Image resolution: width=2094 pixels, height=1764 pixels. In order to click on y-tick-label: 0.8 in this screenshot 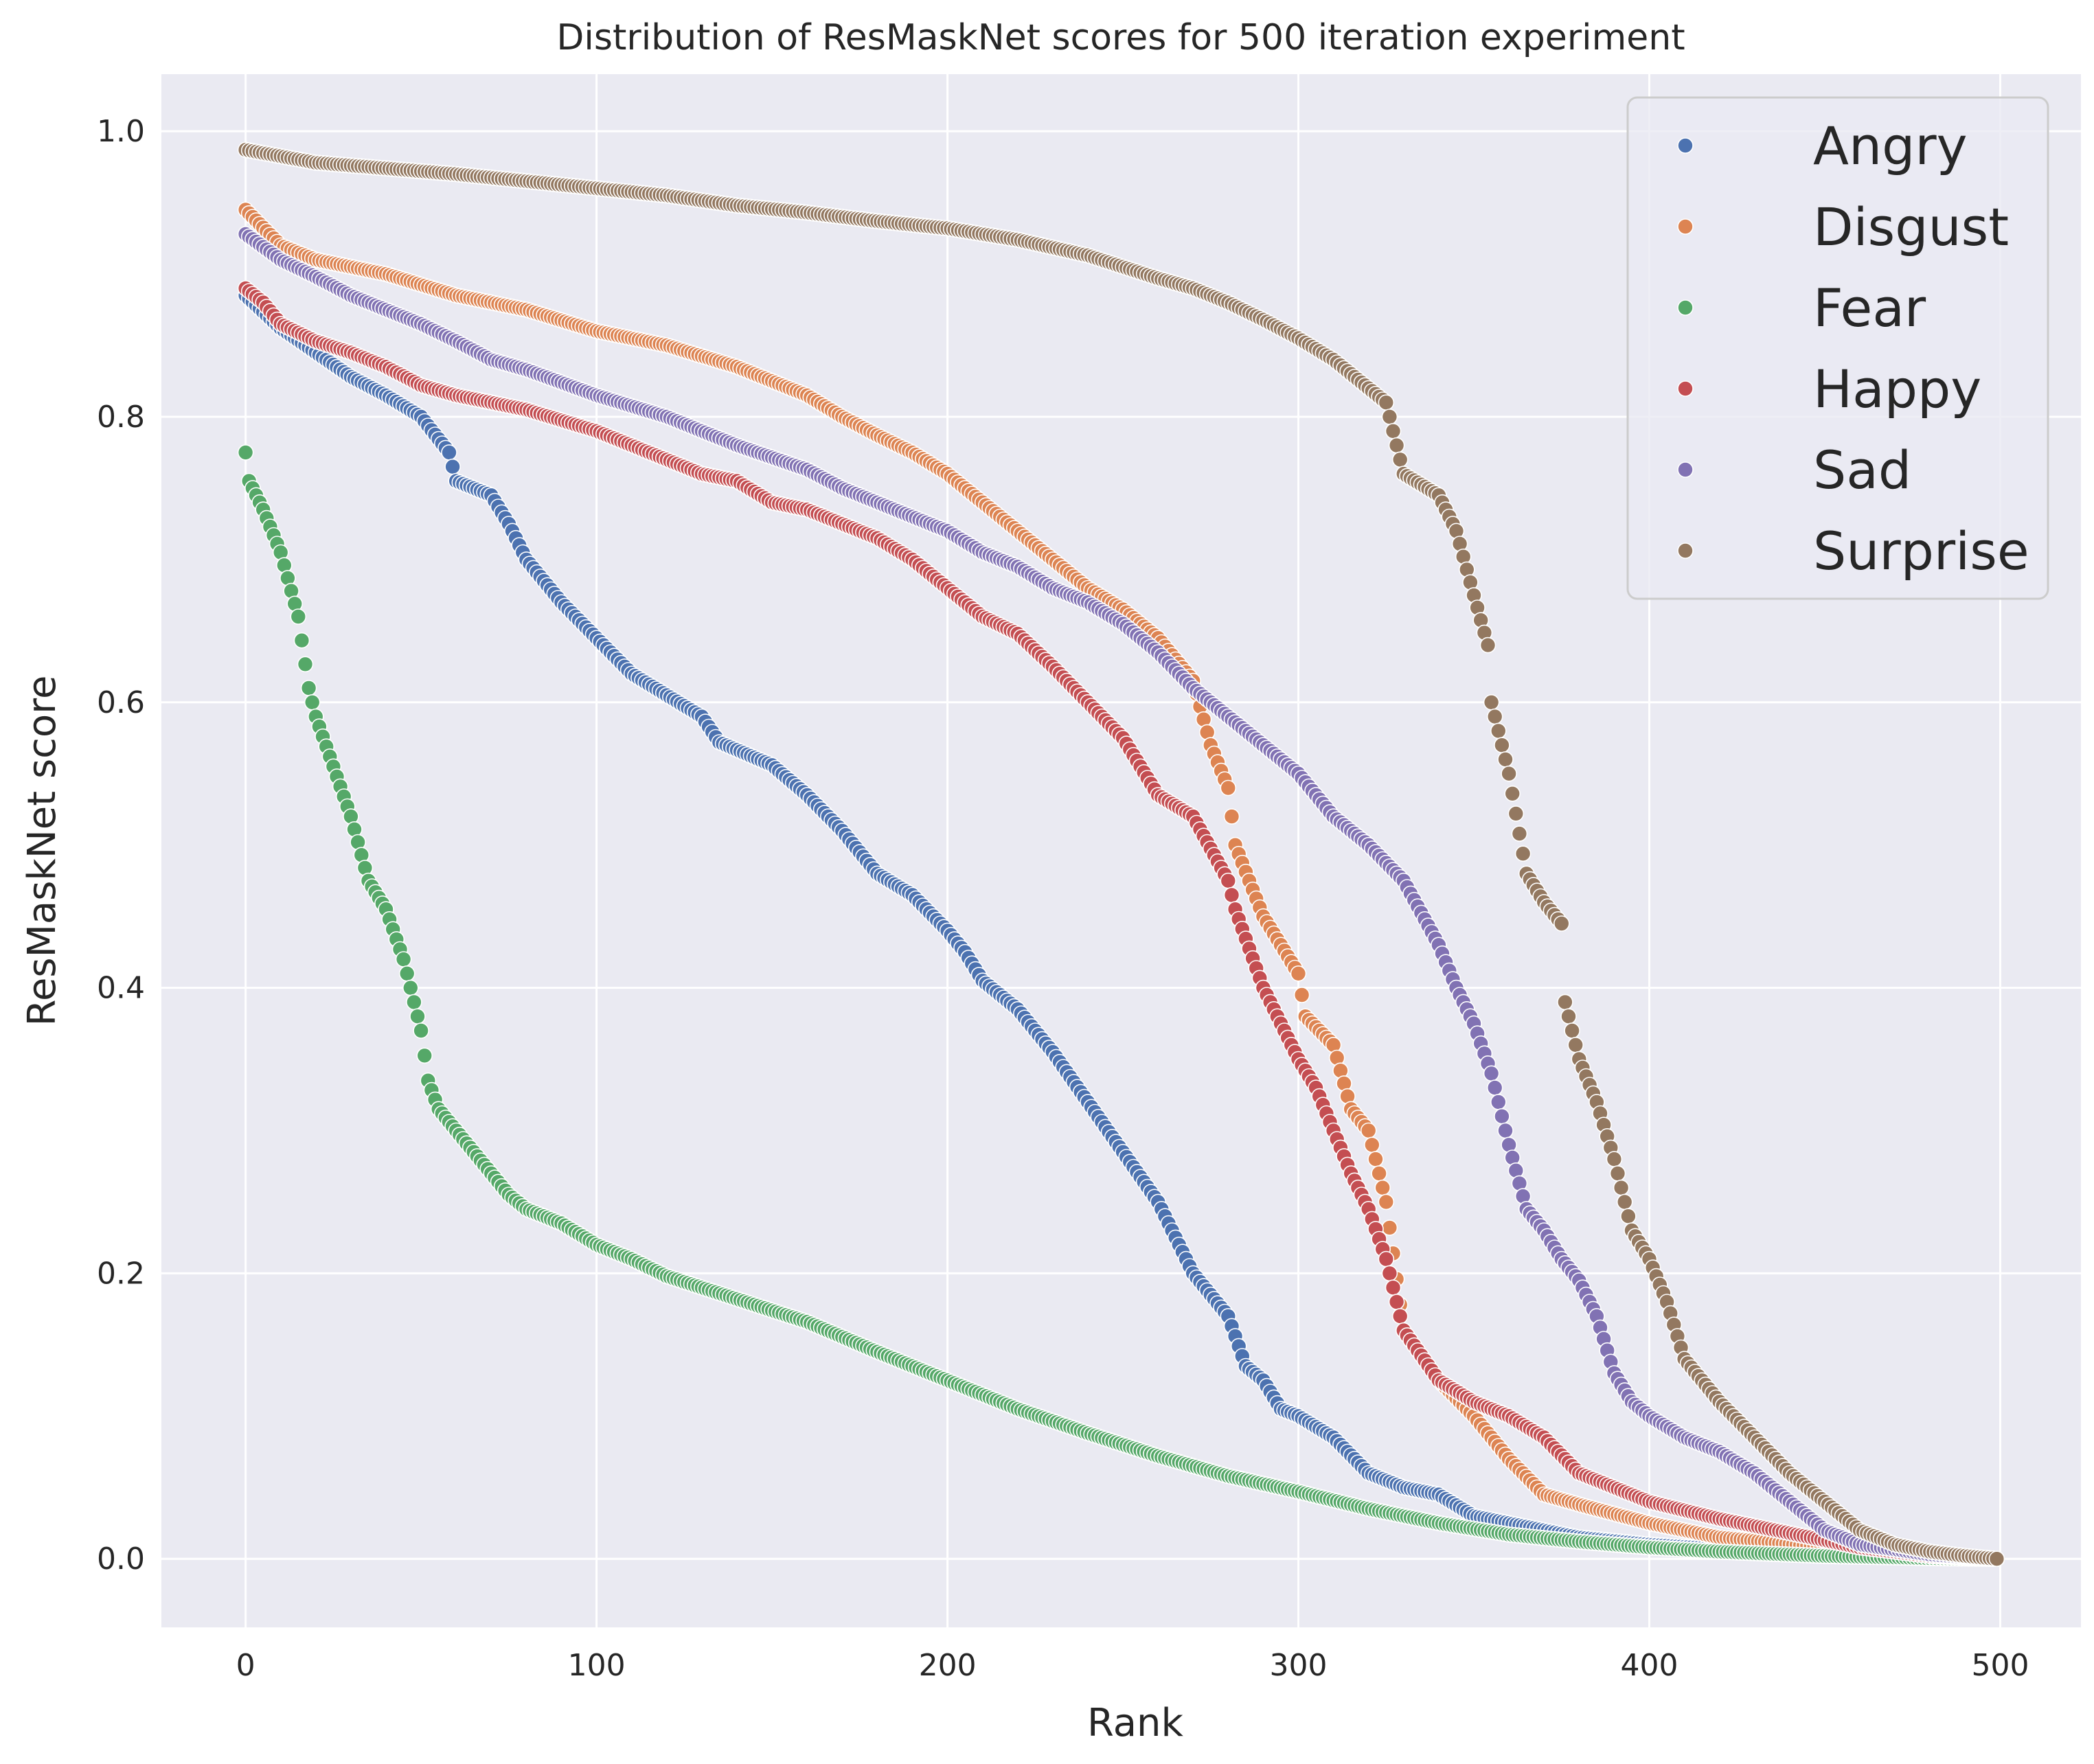, I will do `click(121, 417)`.